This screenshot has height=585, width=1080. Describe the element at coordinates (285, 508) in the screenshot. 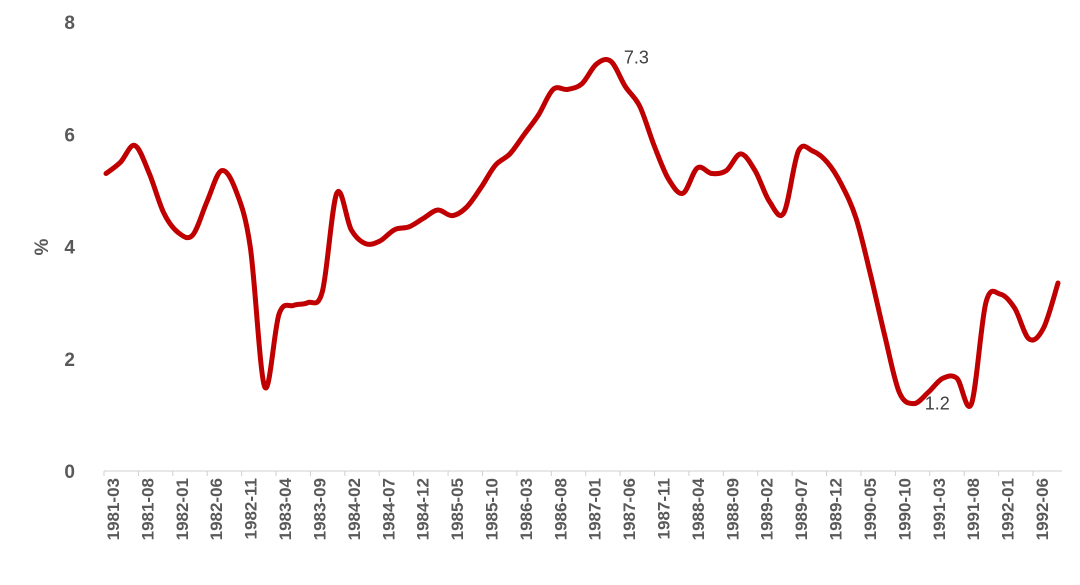

I see `x-tick-label: 1983-04` at that location.